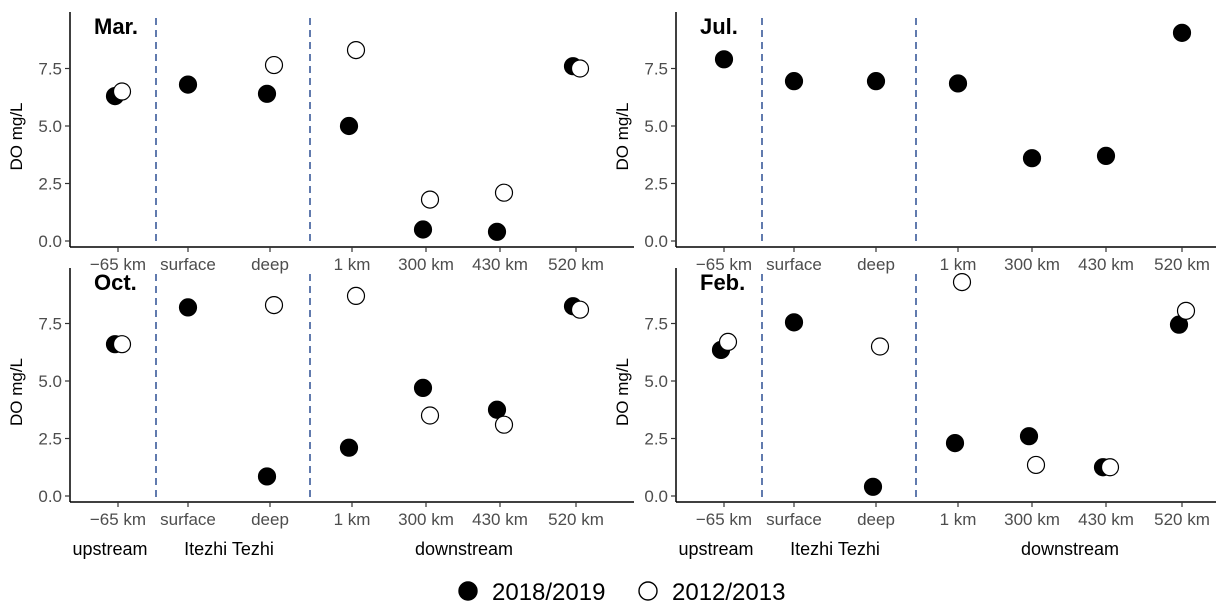  I want to click on legend-label: 2018/2019, so click(548, 591).